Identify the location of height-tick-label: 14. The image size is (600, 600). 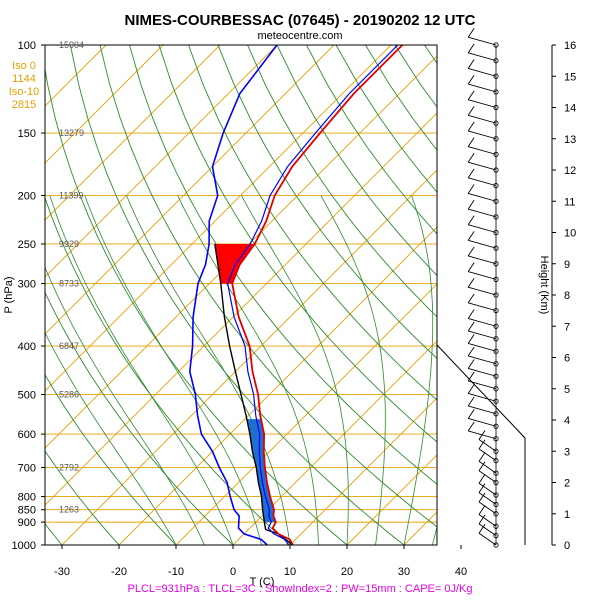
(570, 109).